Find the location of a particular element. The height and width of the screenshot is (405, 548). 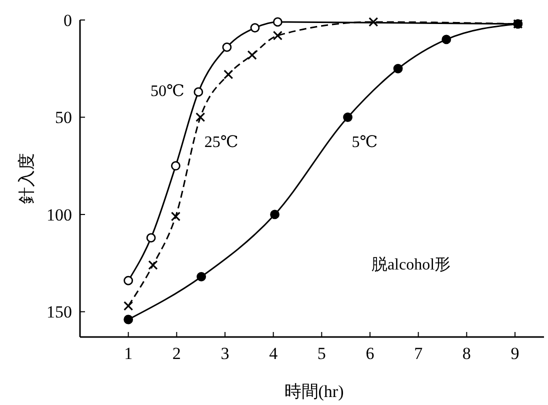

series-label: 5℃ is located at coordinates (365, 143).